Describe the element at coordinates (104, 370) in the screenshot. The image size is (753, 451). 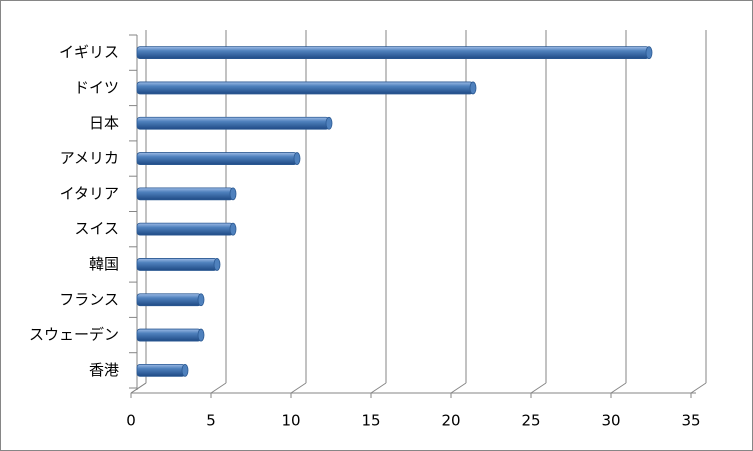
I see `y-tick-label: 香港` at that location.